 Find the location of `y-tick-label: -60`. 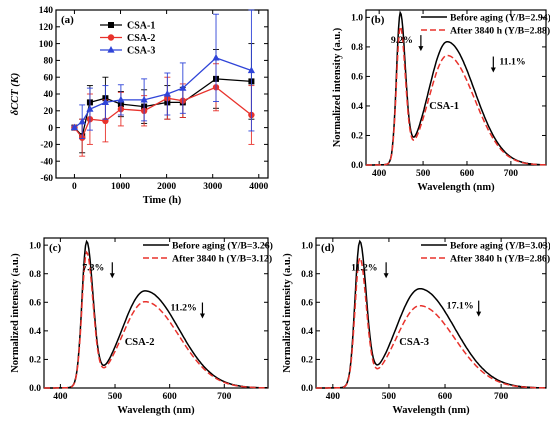

y-tick-label: -60 is located at coordinates (46, 179).